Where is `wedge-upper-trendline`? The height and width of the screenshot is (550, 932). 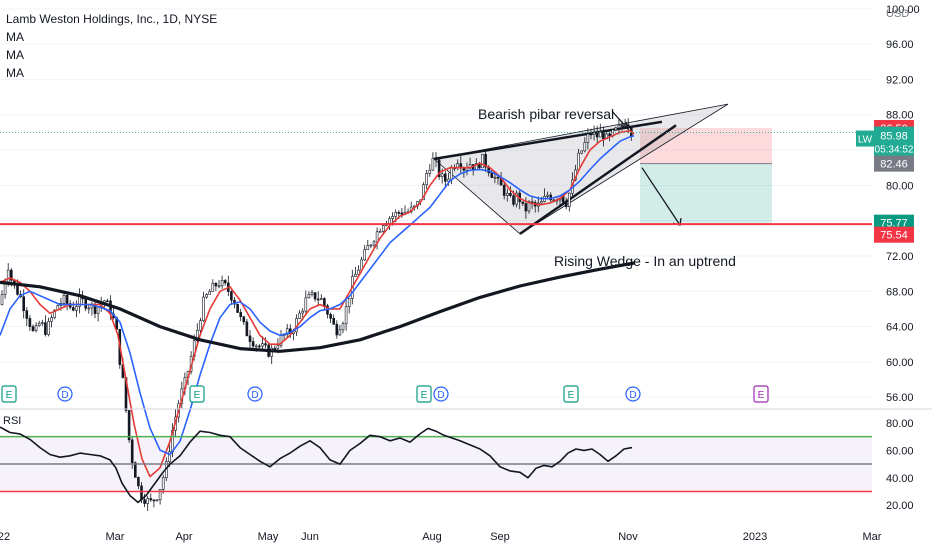 wedge-upper-trendline is located at coordinates (548, 140).